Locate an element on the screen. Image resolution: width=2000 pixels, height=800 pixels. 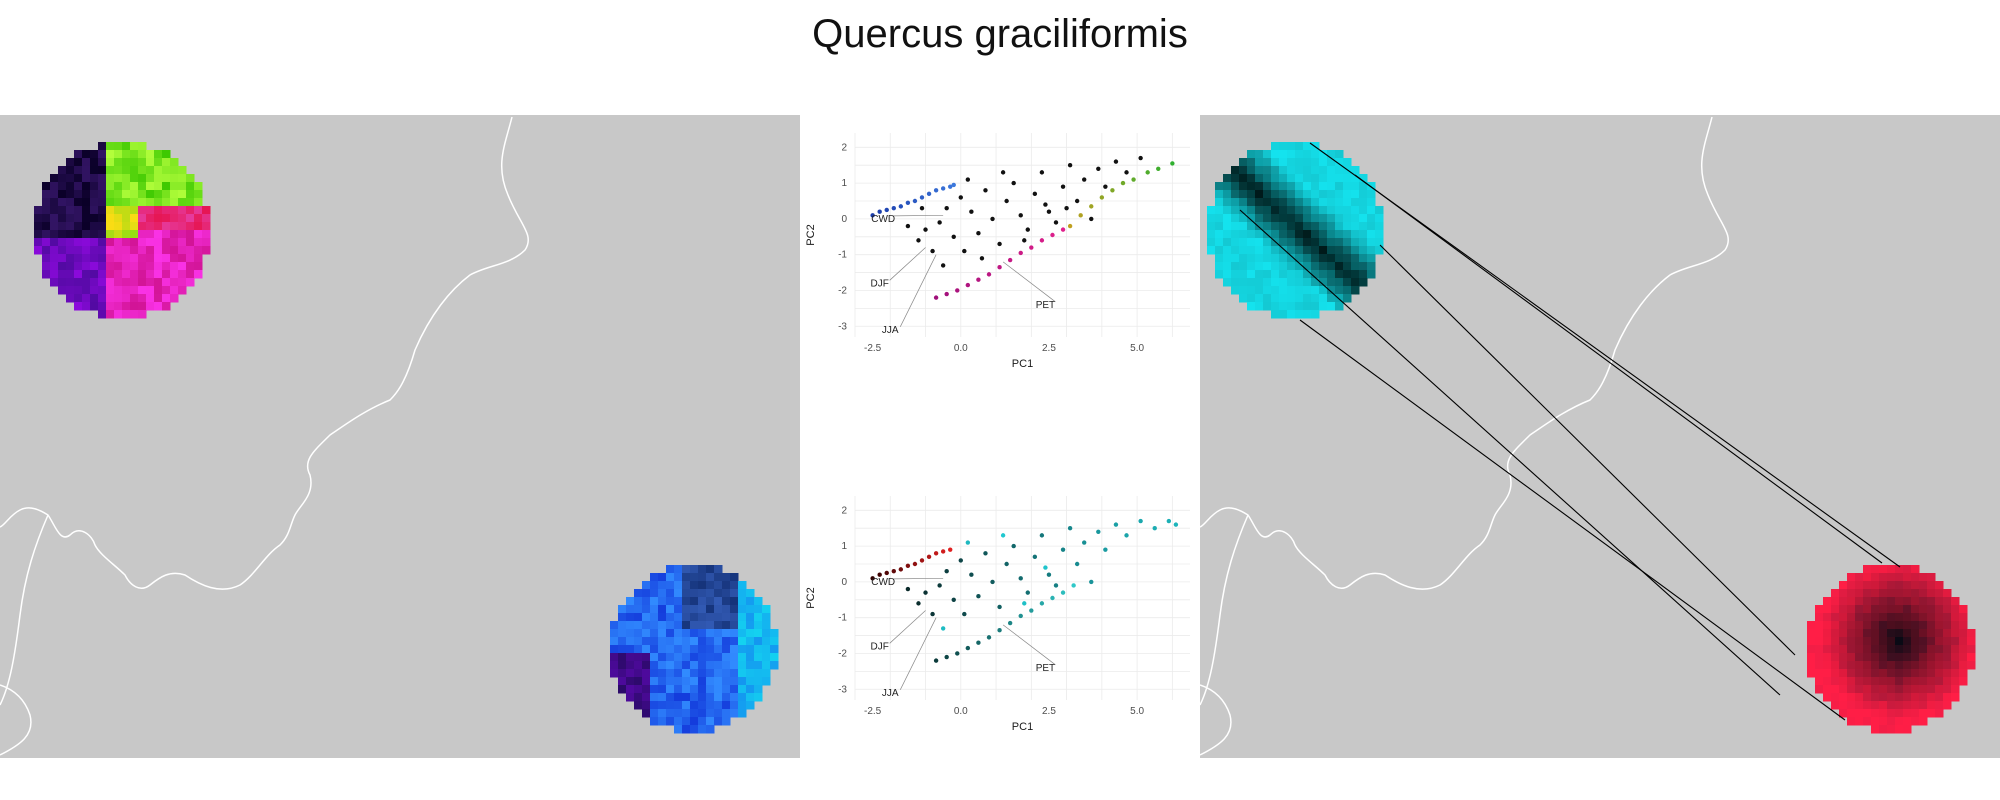
annotation-leader is located at coordinates (918, 578).